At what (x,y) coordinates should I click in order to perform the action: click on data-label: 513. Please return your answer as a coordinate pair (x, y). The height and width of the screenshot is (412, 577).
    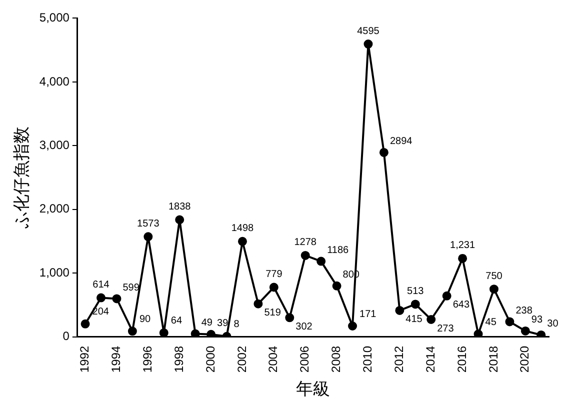
    Looking at the image, I should click on (415, 291).